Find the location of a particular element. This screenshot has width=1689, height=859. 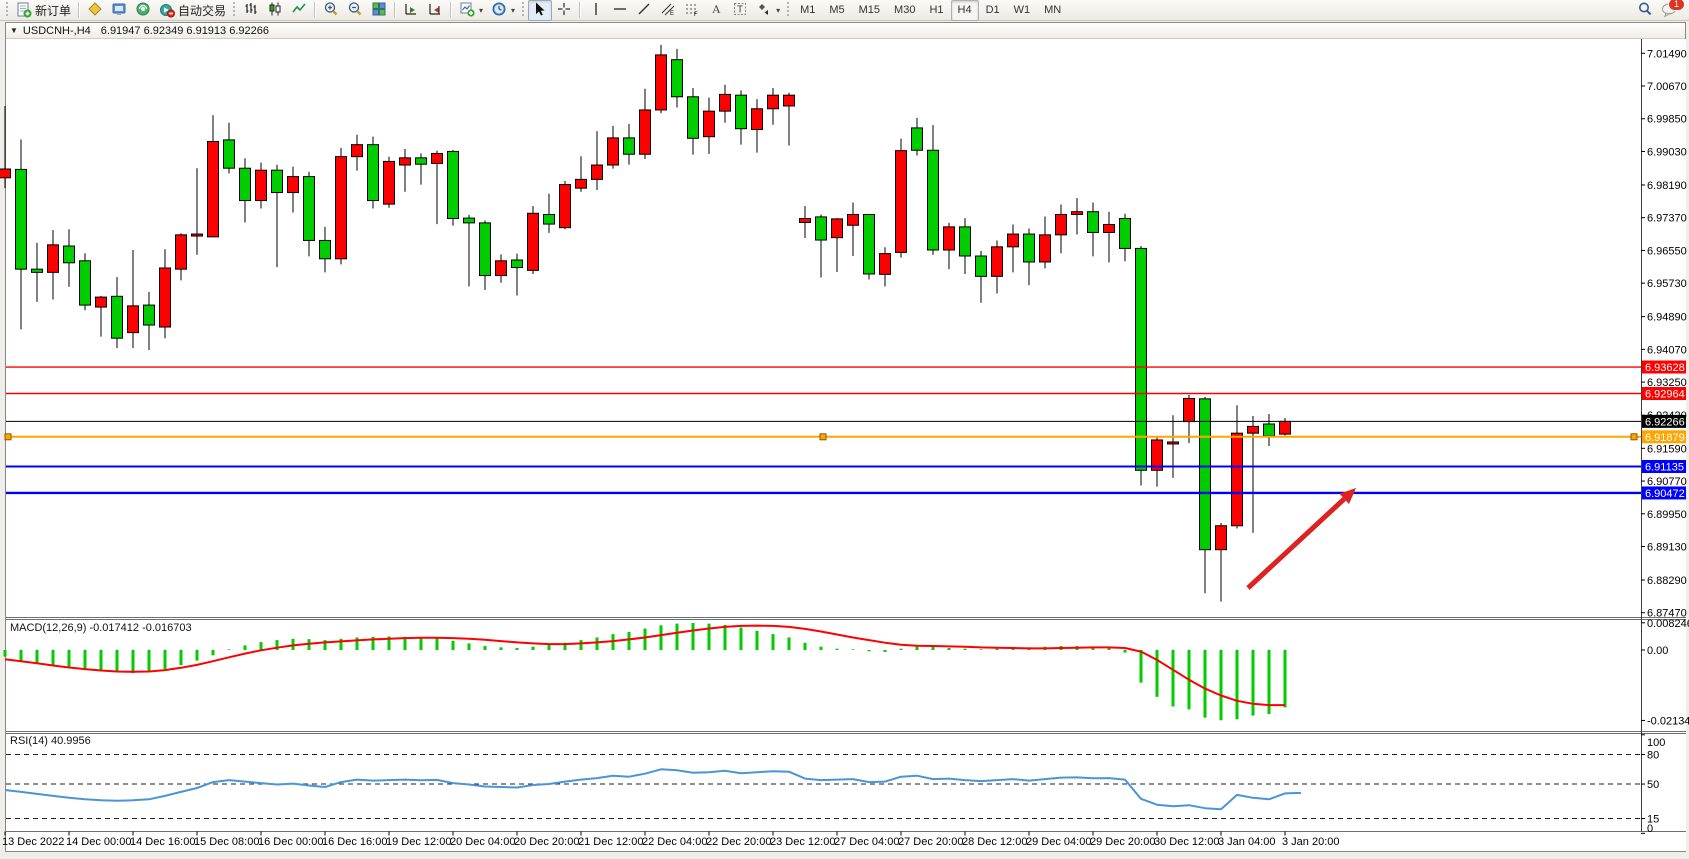

channel-tool-button: E is located at coordinates (668, 10).